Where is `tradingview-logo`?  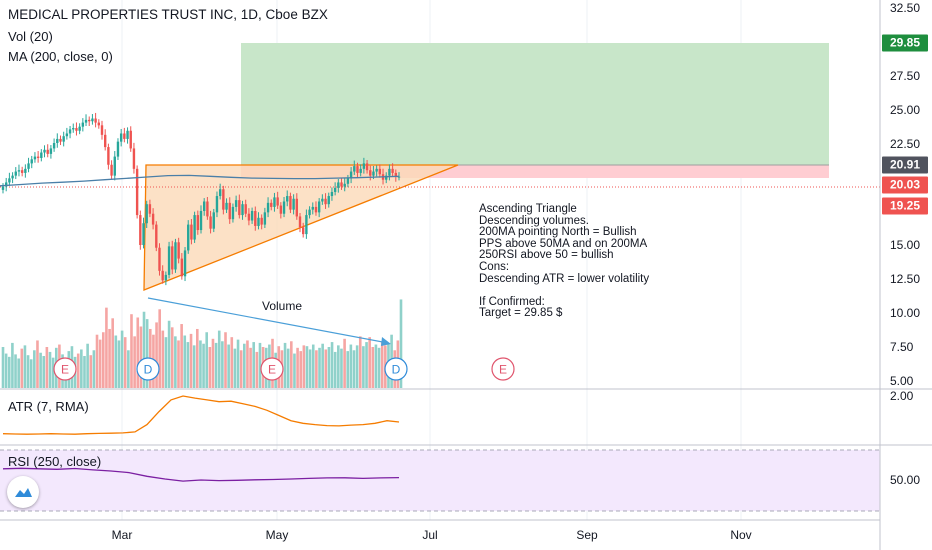 tradingview-logo is located at coordinates (23, 492).